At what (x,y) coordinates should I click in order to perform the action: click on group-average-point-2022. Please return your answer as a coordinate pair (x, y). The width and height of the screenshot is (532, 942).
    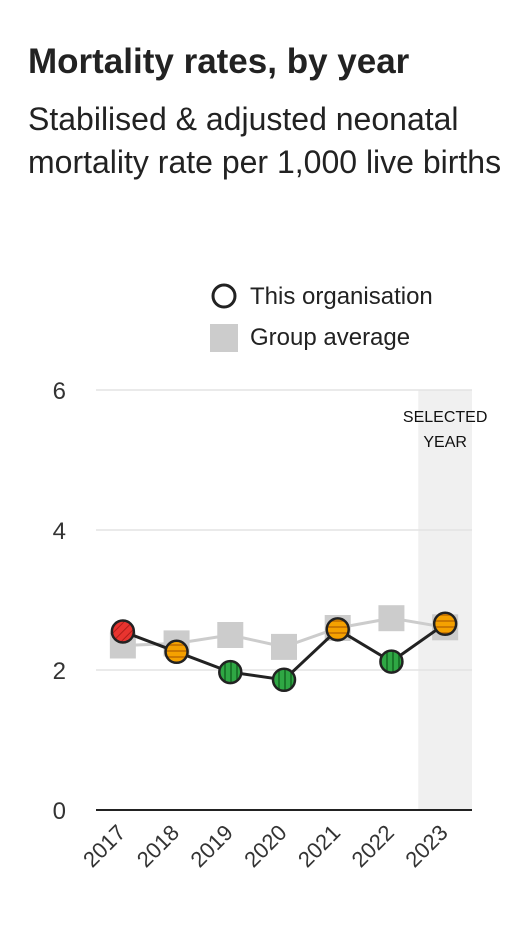
    Looking at the image, I should click on (391, 618).